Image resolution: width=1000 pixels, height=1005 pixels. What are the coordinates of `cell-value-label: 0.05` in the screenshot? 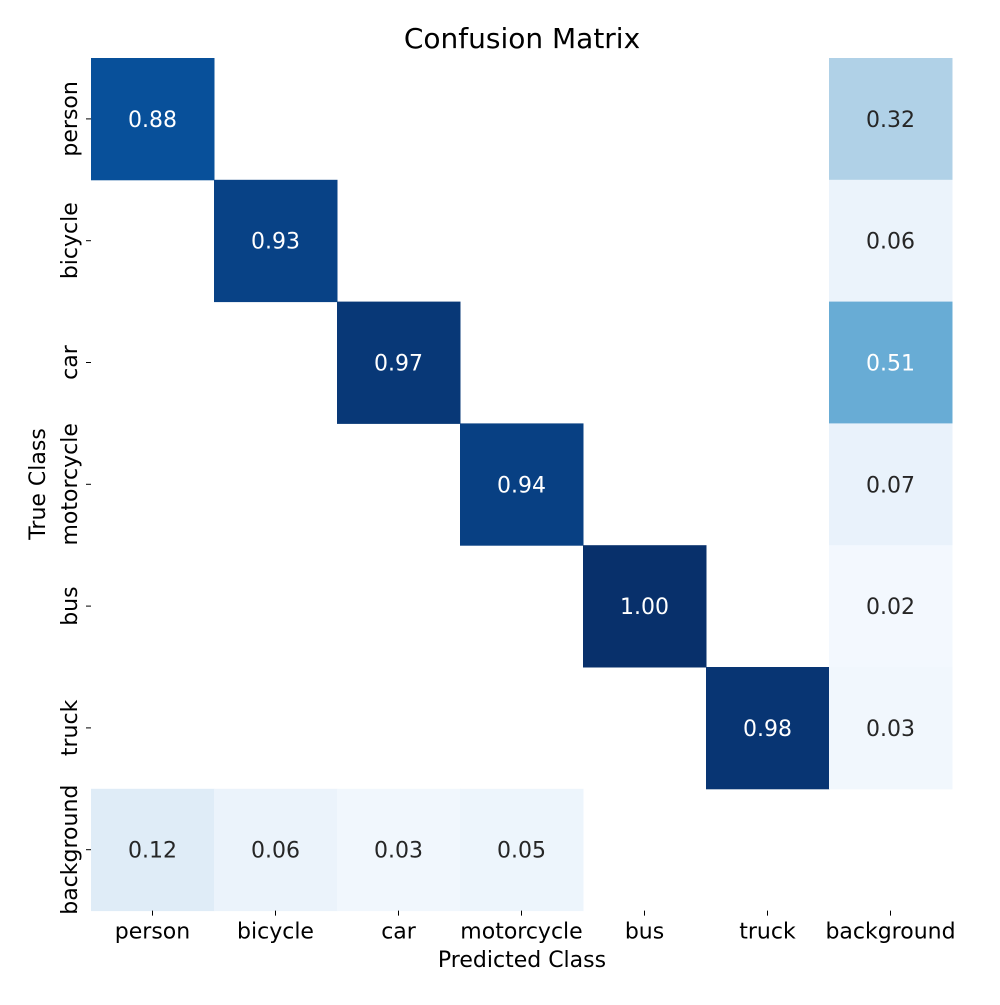 It's located at (521, 851).